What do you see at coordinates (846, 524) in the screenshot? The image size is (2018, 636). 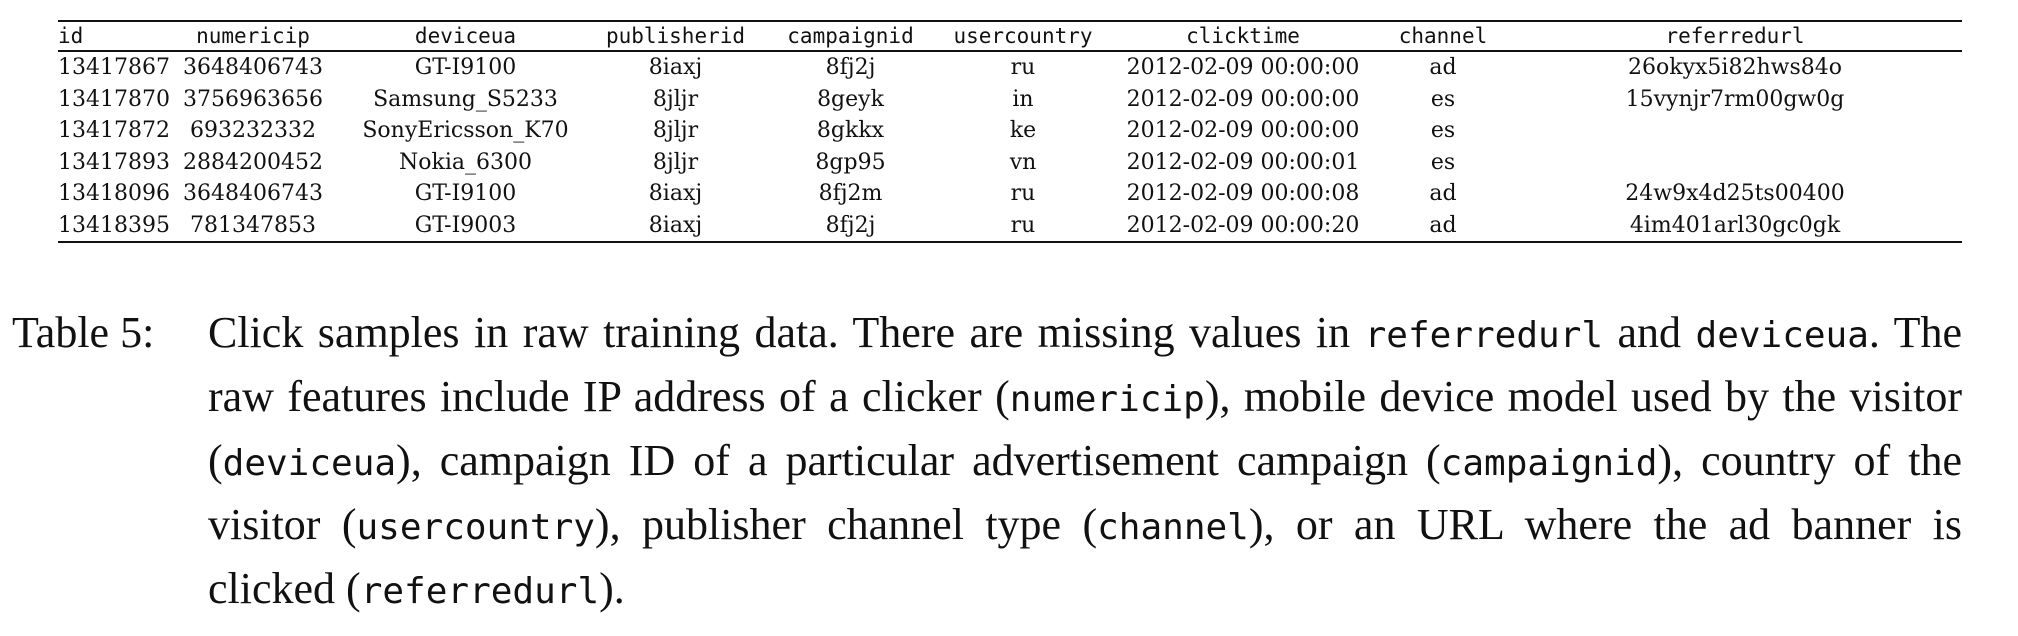 I see `caption-text-segment: ), publisher channel type (` at bounding box center [846, 524].